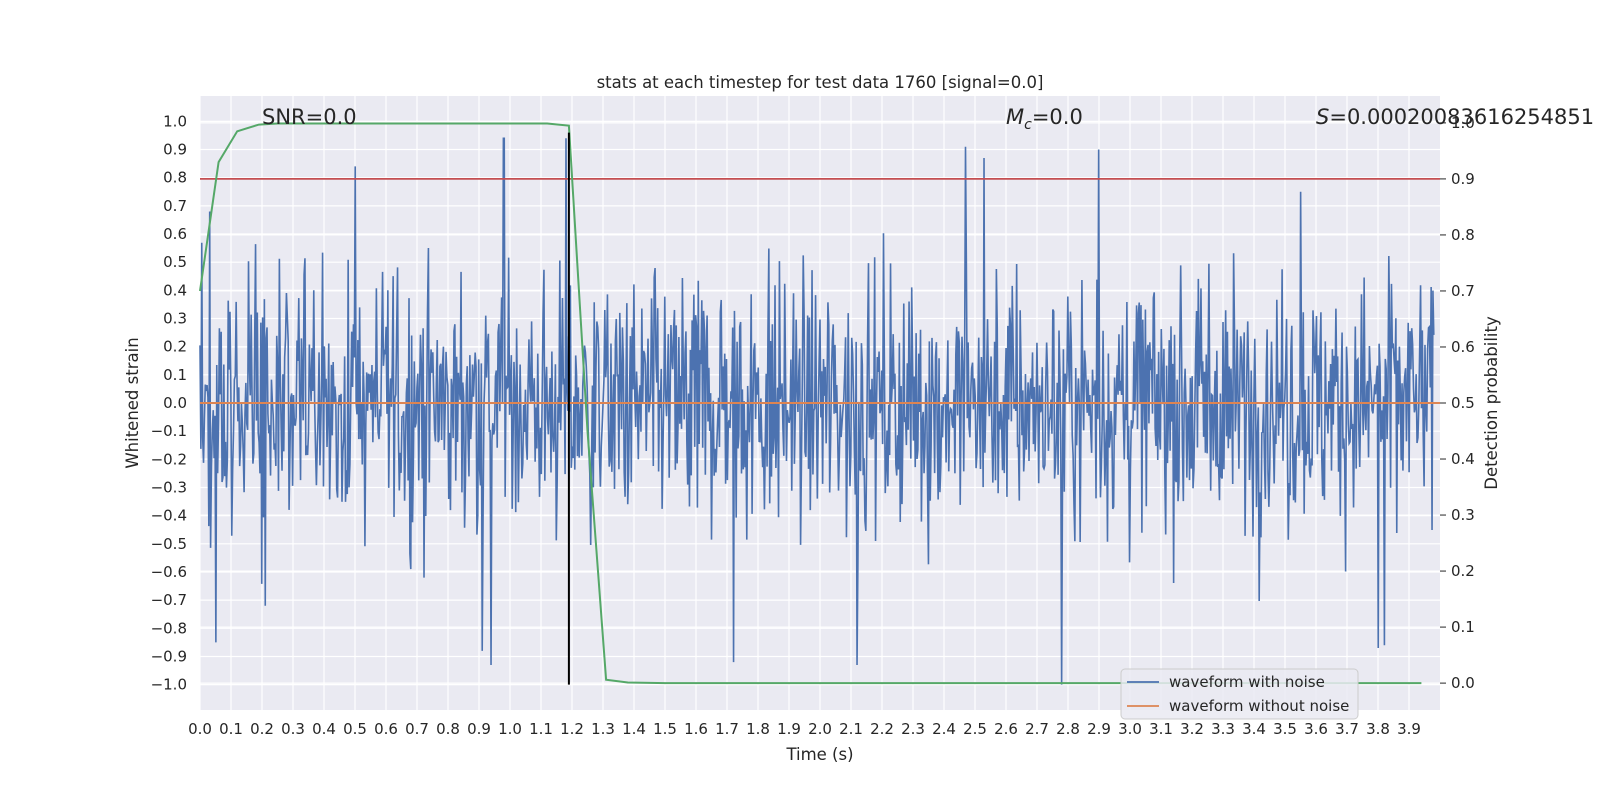 Image resolution: width=1600 pixels, height=800 pixels. What do you see at coordinates (386, 729) in the screenshot?
I see `x-tick-label: 0.6` at bounding box center [386, 729].